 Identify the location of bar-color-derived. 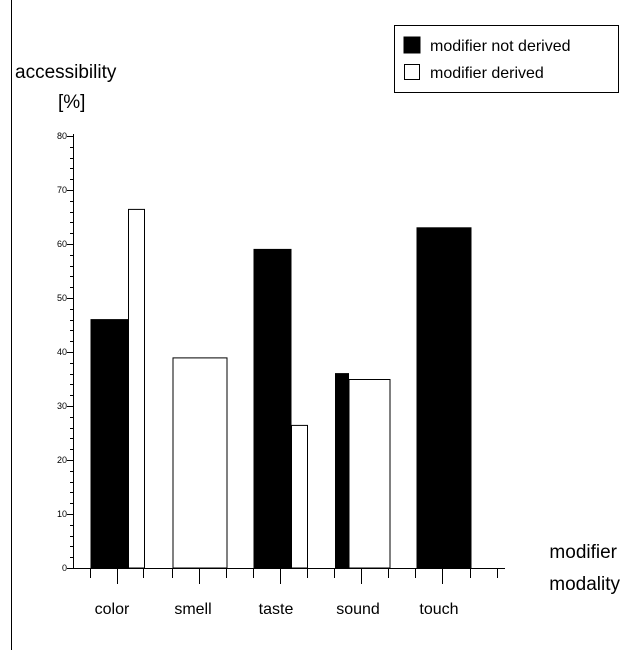
(136, 388).